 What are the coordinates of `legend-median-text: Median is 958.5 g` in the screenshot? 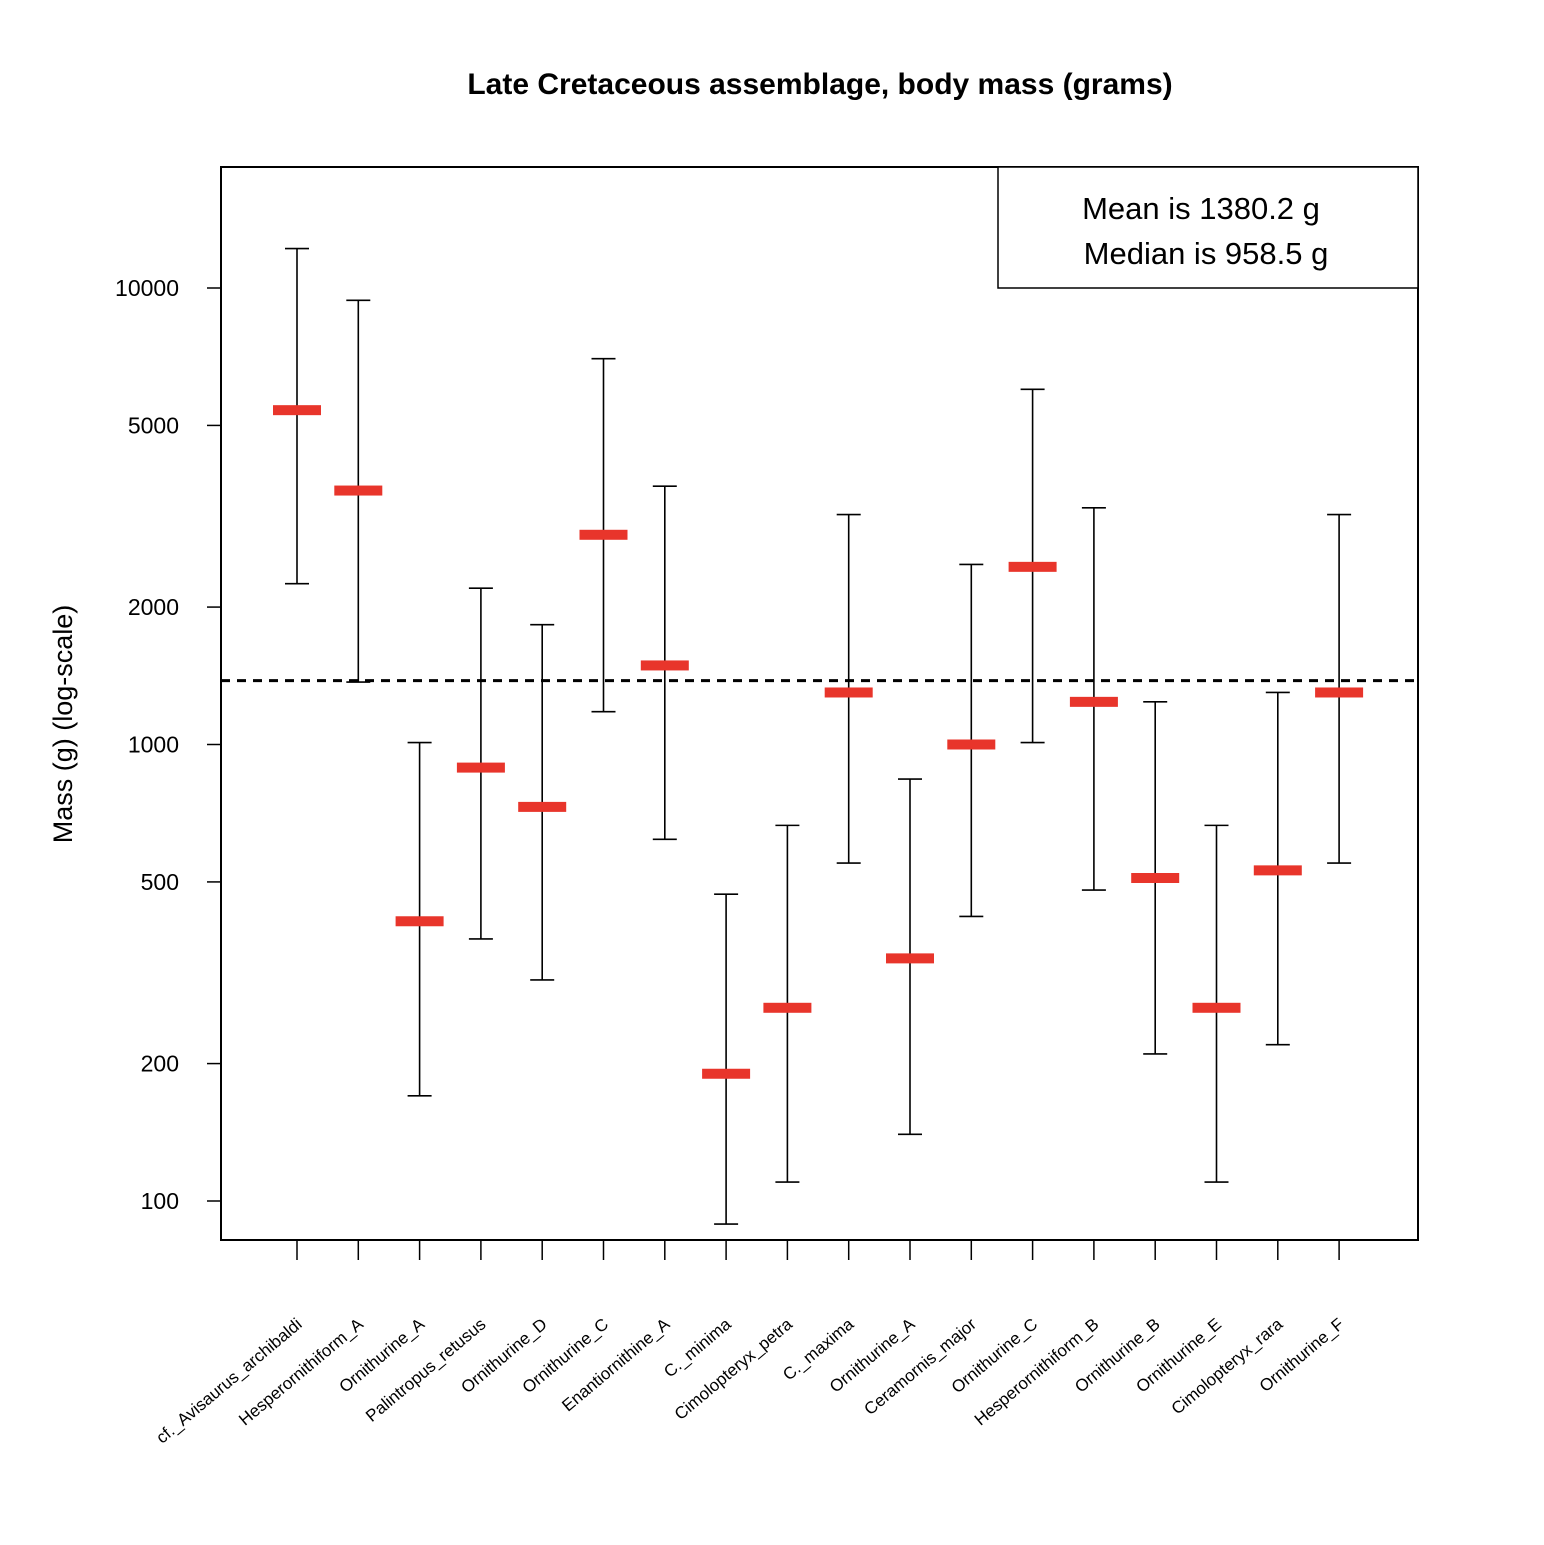 It's located at (1206, 253).